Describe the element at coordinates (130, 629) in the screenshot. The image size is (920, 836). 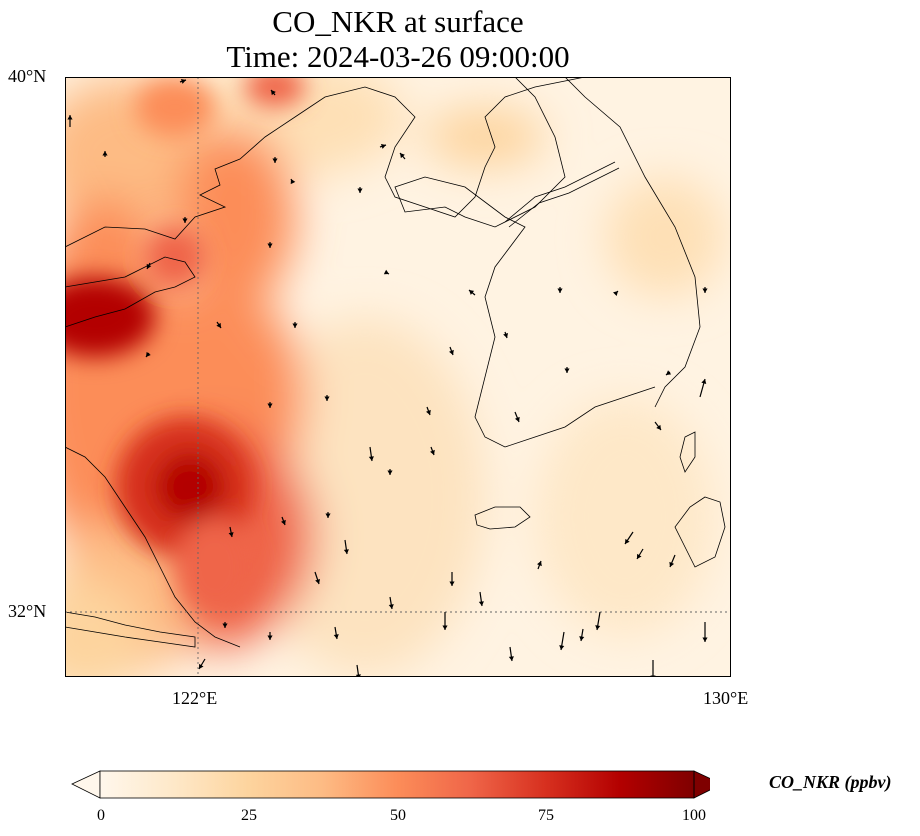
I see `yangtze-mouth` at that location.